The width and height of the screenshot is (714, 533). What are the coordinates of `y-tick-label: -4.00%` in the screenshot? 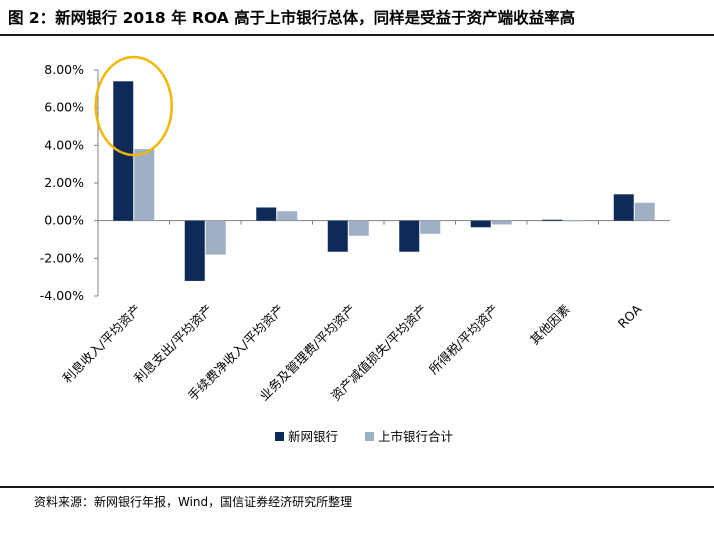 It's located at (62, 295).